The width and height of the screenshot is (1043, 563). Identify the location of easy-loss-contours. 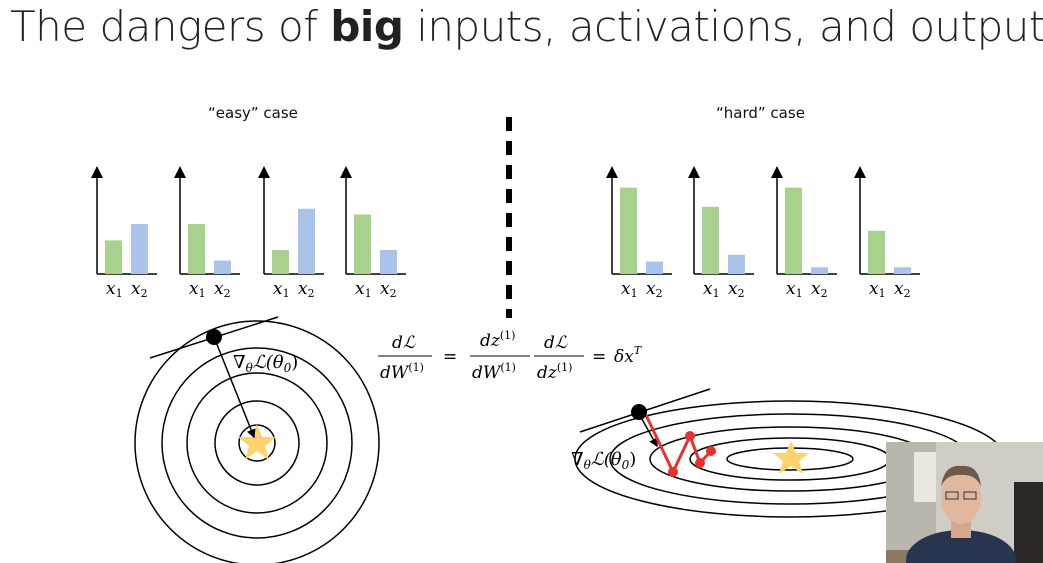
(257, 441).